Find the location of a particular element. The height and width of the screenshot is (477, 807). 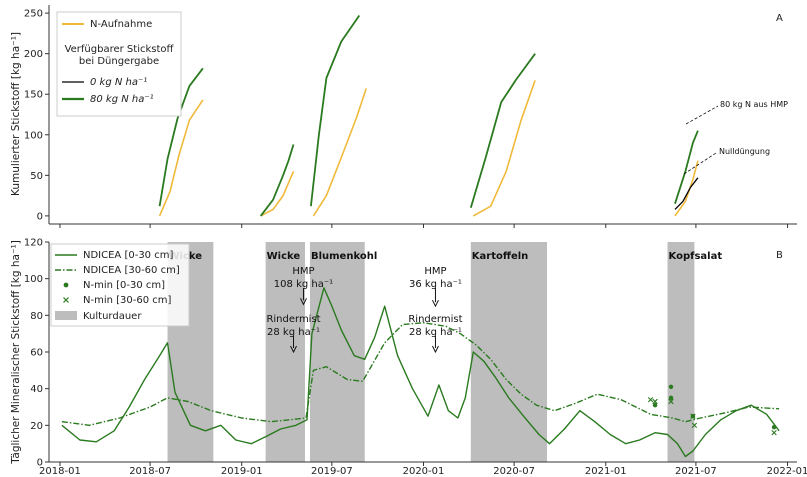

annotation-amount: 36 kg ha⁻¹ is located at coordinates (435, 284).